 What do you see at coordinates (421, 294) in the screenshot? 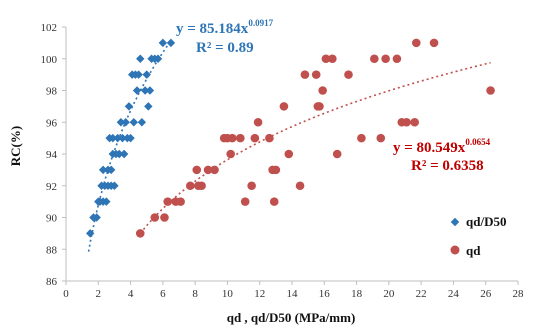
I see `x-tick-label: 22` at bounding box center [421, 294].